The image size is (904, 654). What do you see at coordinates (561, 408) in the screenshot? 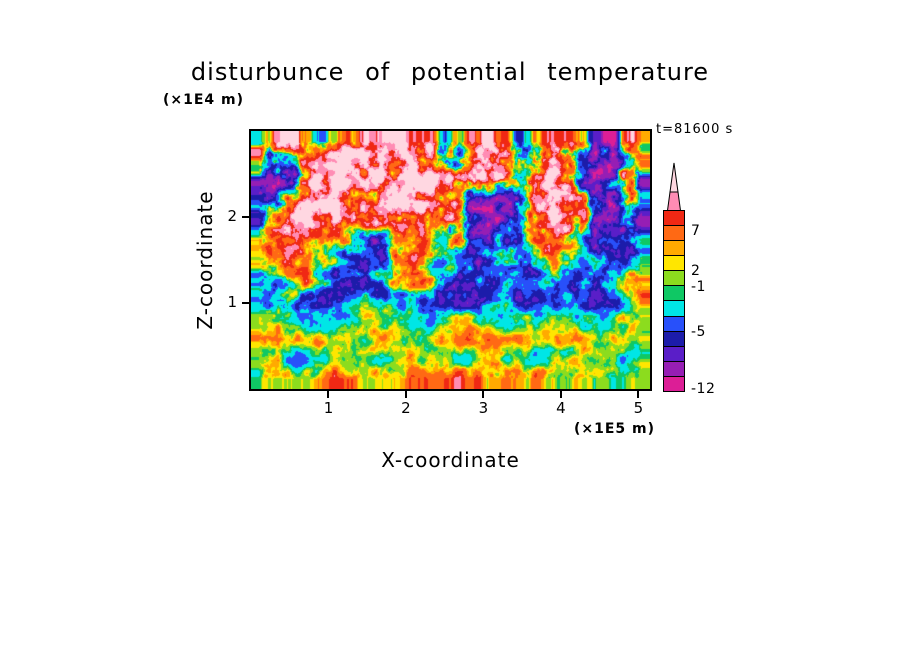
I see `x-tick-label: 4` at bounding box center [561, 408].